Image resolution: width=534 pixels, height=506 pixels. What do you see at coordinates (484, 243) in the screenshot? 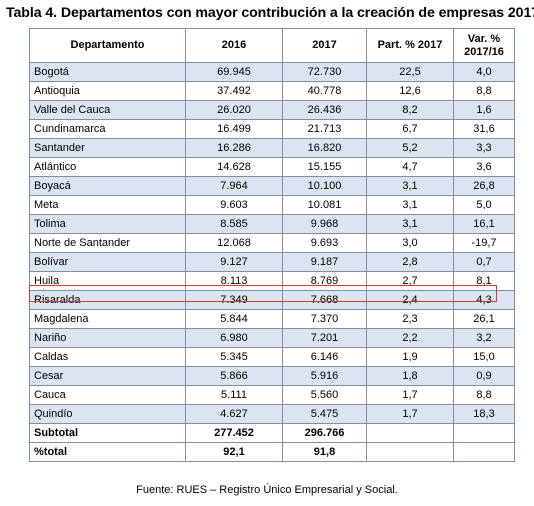
I see `cell-var: -19,7` at bounding box center [484, 243].